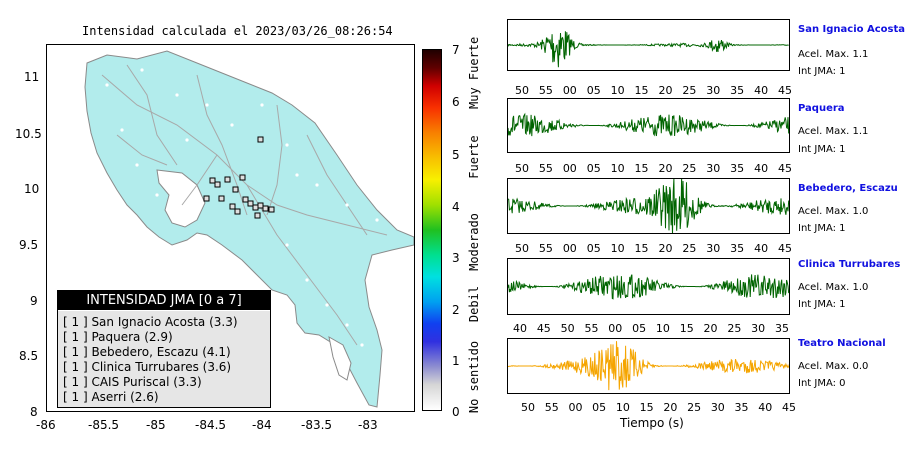  Describe the element at coordinates (32, 77) in the screenshot. I see `map-y-tick: 11` at that location.